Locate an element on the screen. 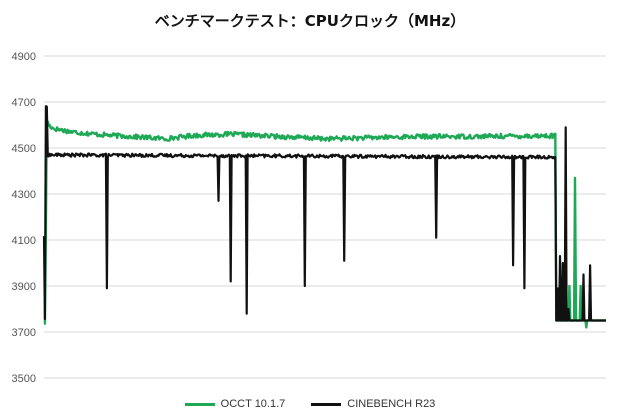 The image size is (620, 420). legend-swatch-occt is located at coordinates (199, 404).